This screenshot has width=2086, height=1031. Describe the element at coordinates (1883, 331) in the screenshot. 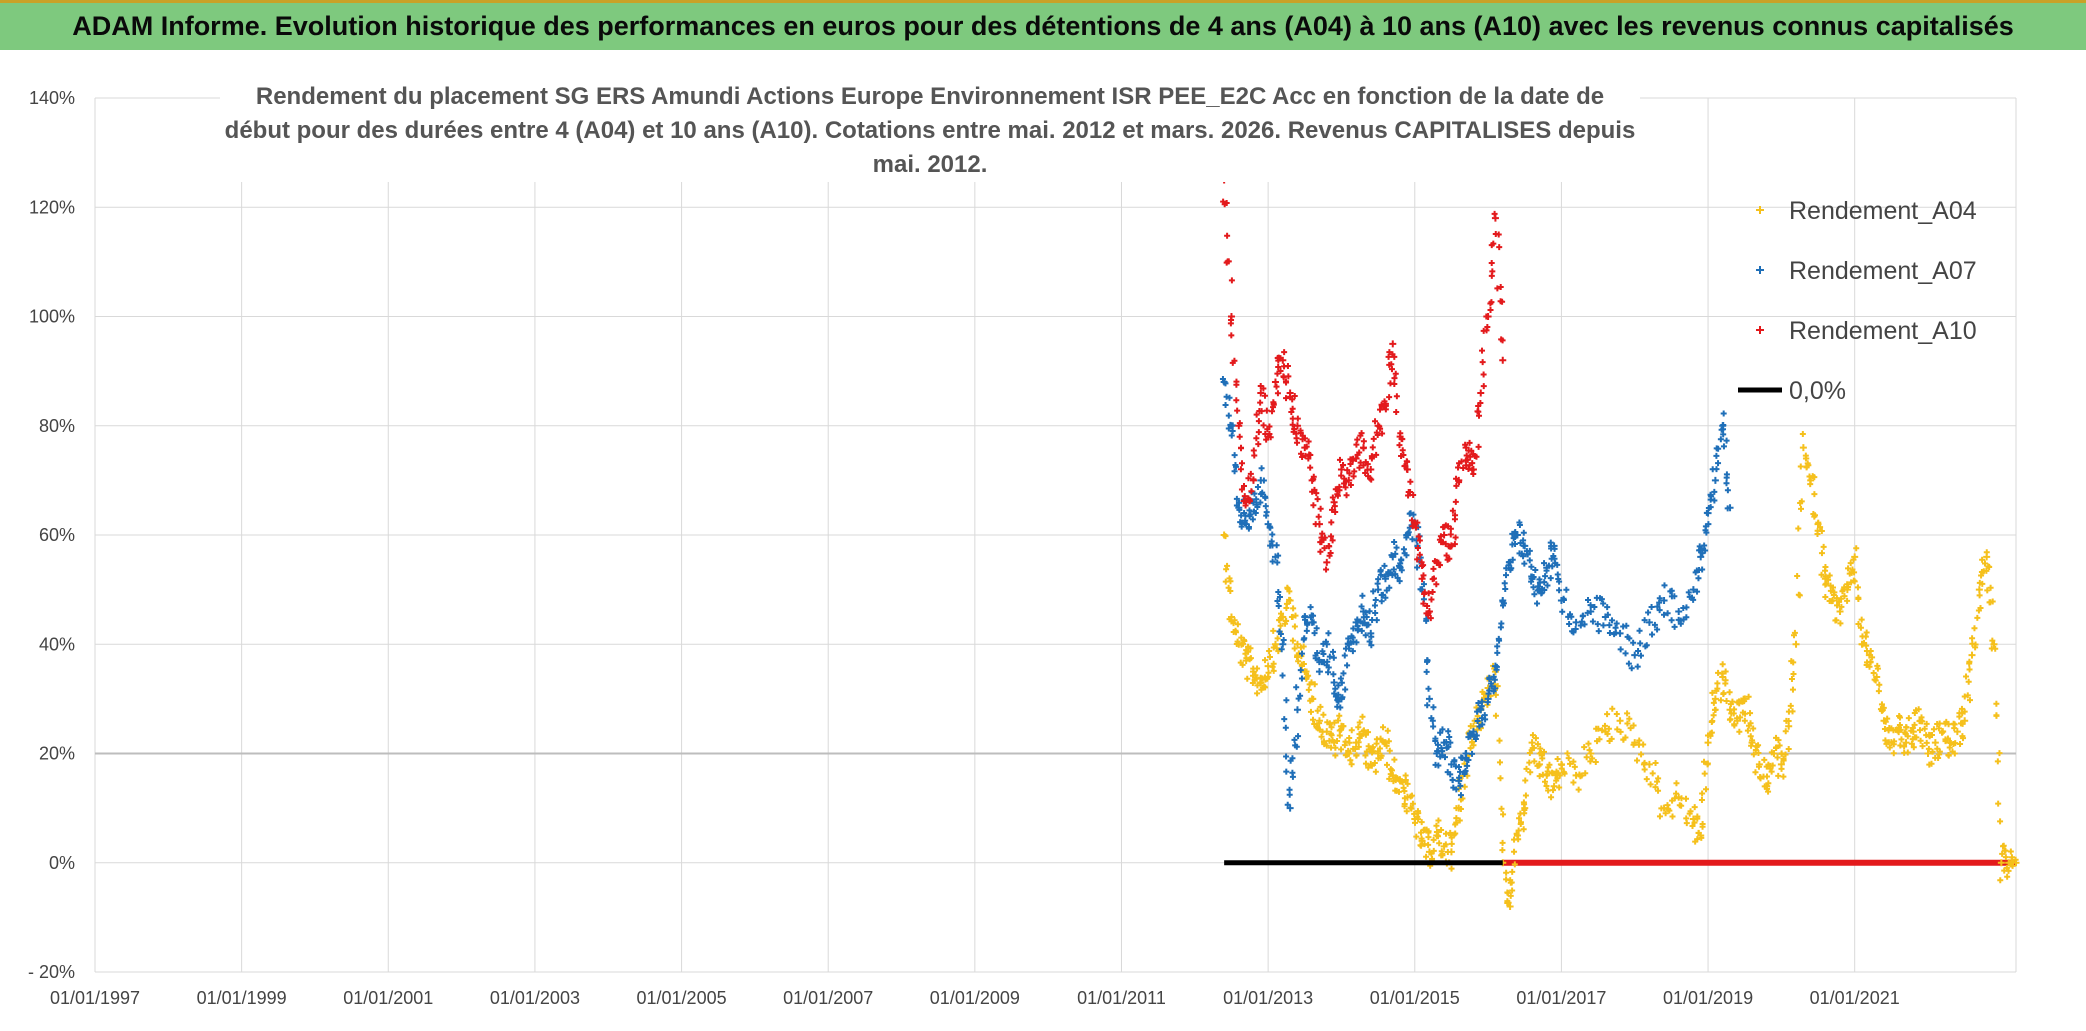

I see `legend-label: Rendement_A10` at that location.